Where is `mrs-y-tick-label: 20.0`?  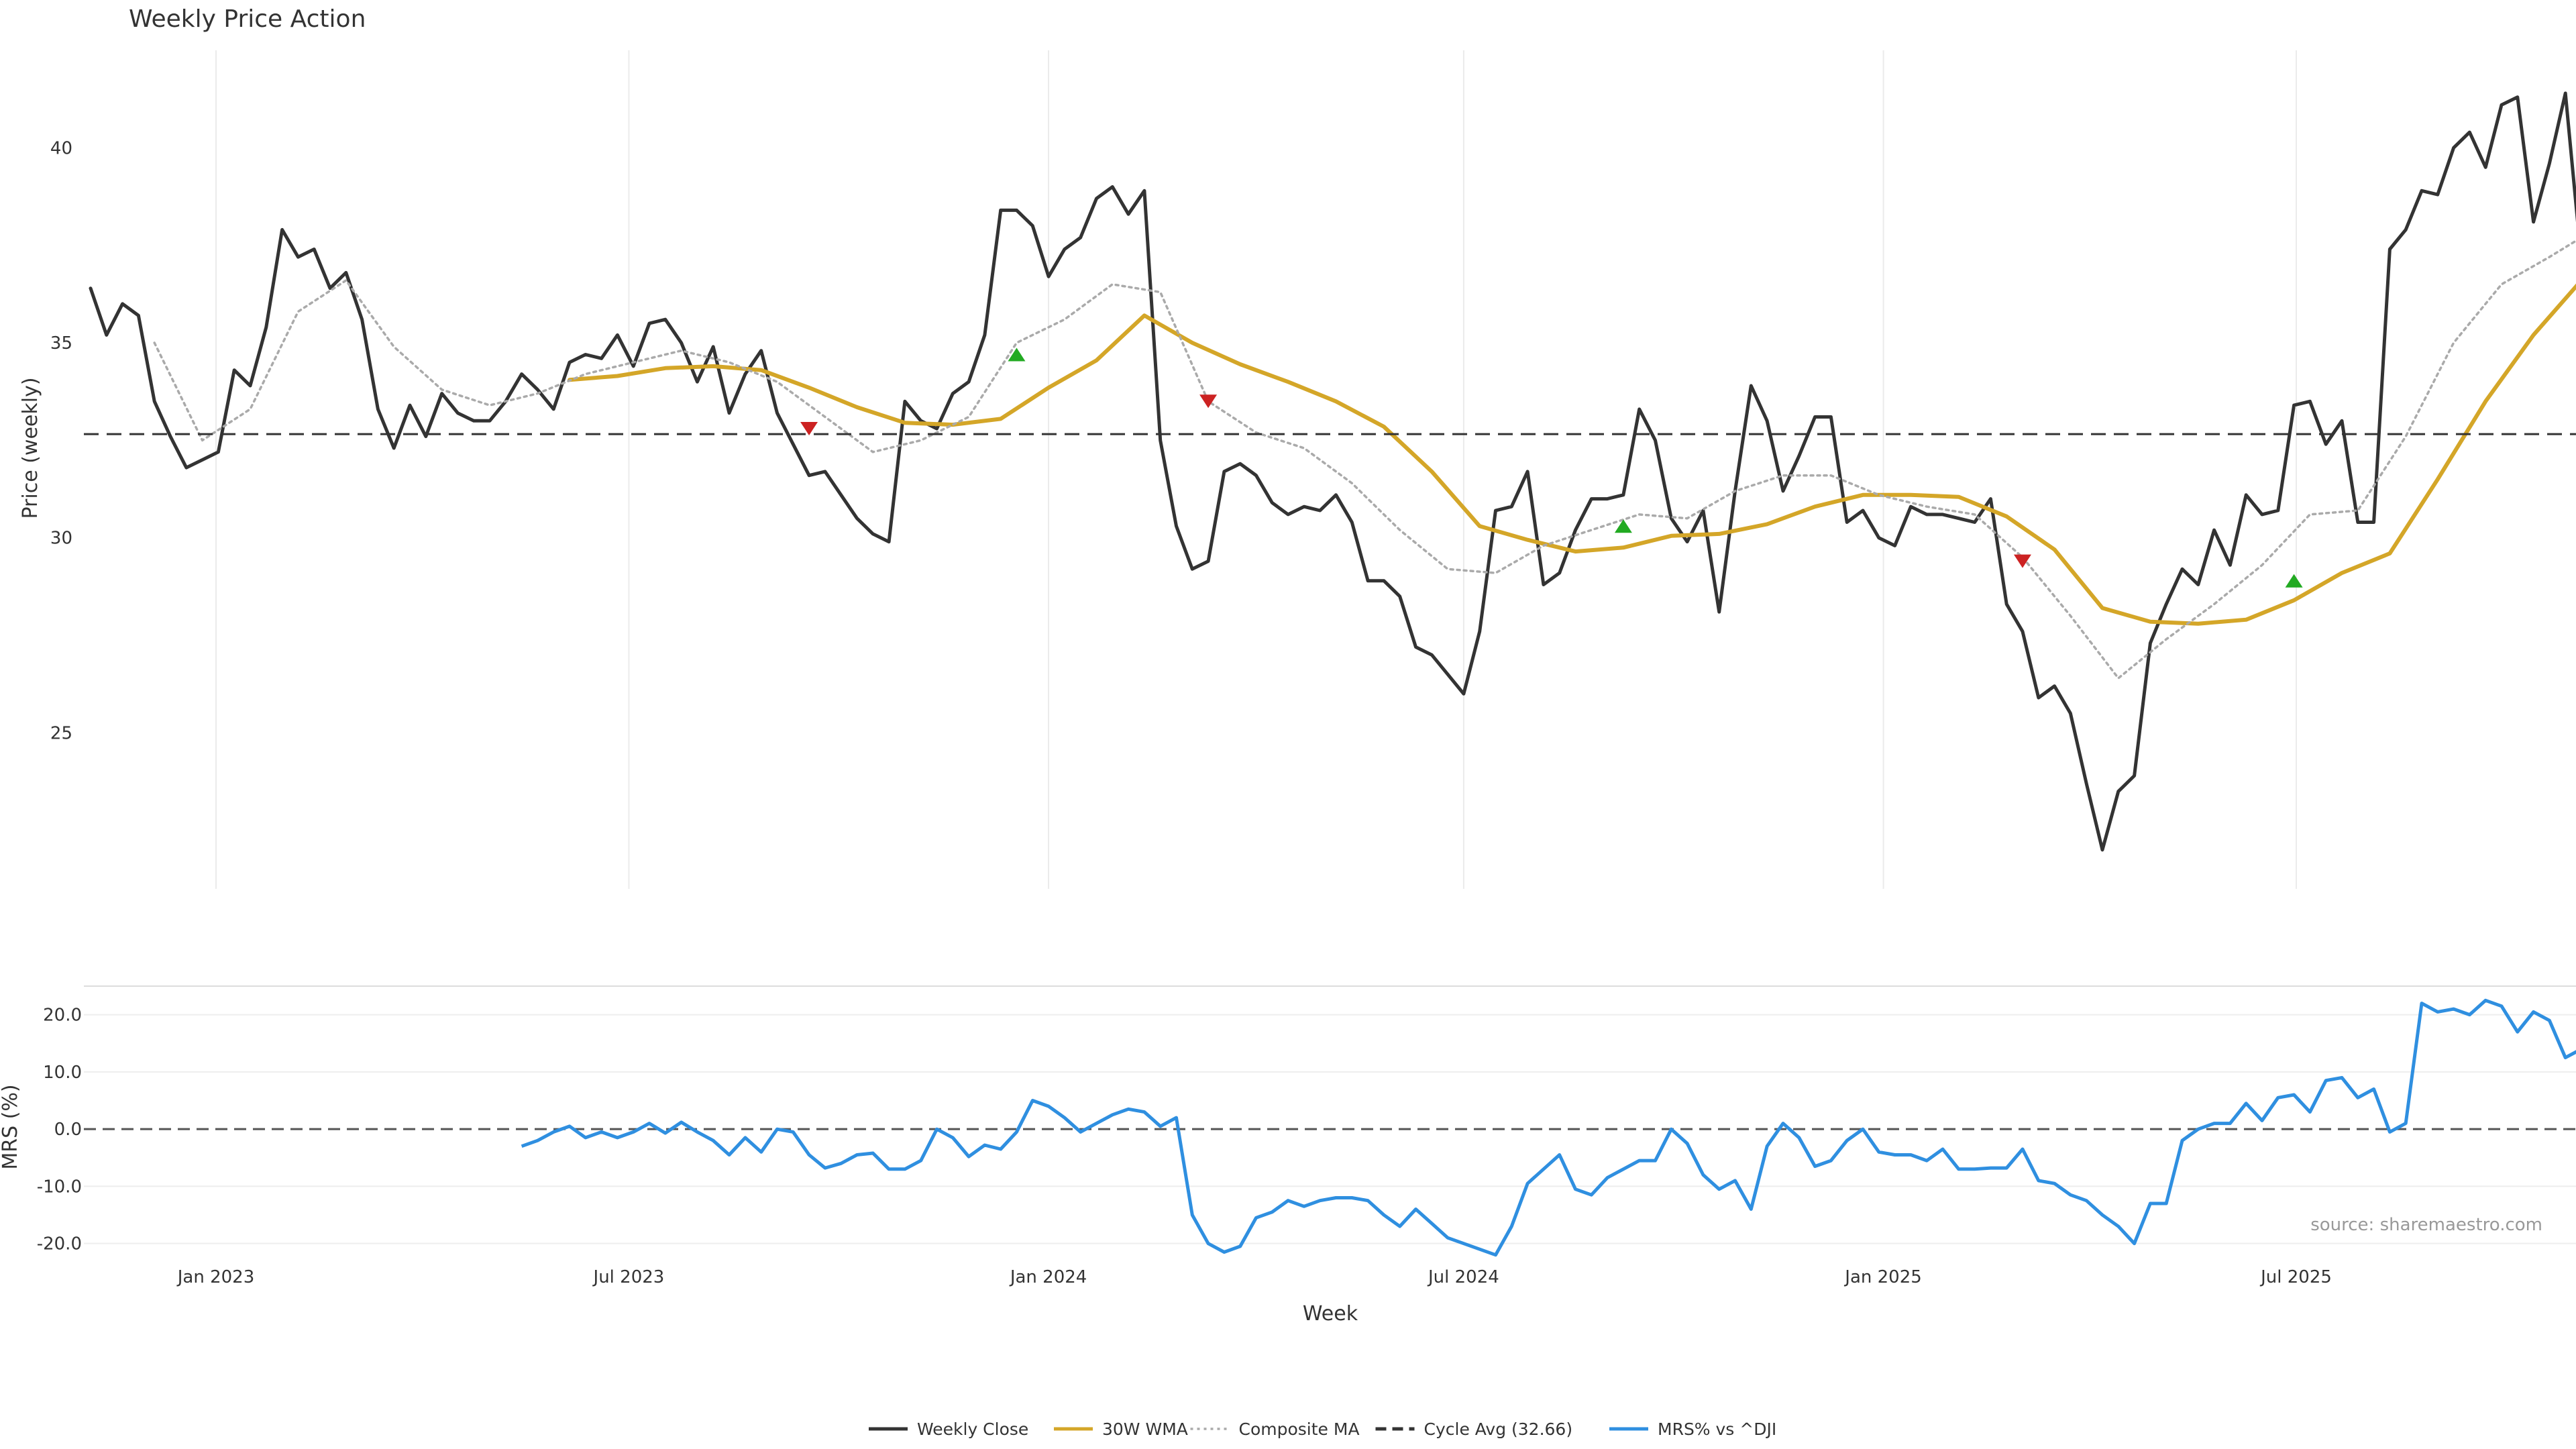 mrs-y-tick-label: 20.0 is located at coordinates (62, 1016).